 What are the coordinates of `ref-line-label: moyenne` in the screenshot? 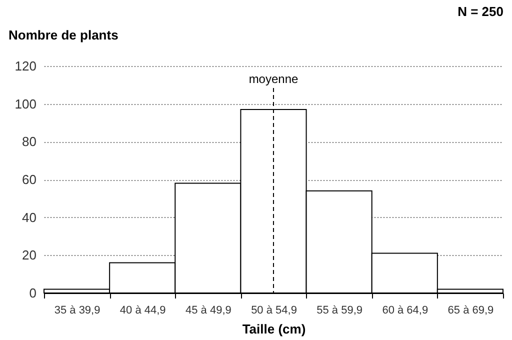 It's located at (273, 79).